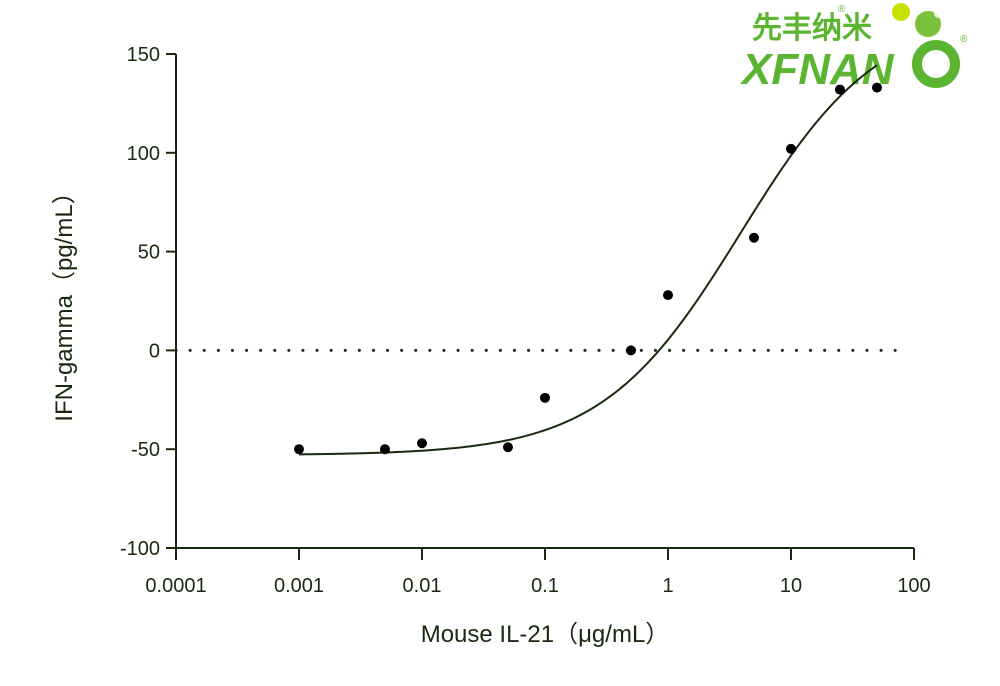  What do you see at coordinates (149, 253) in the screenshot?
I see `y-tick-label: 50` at bounding box center [149, 253].